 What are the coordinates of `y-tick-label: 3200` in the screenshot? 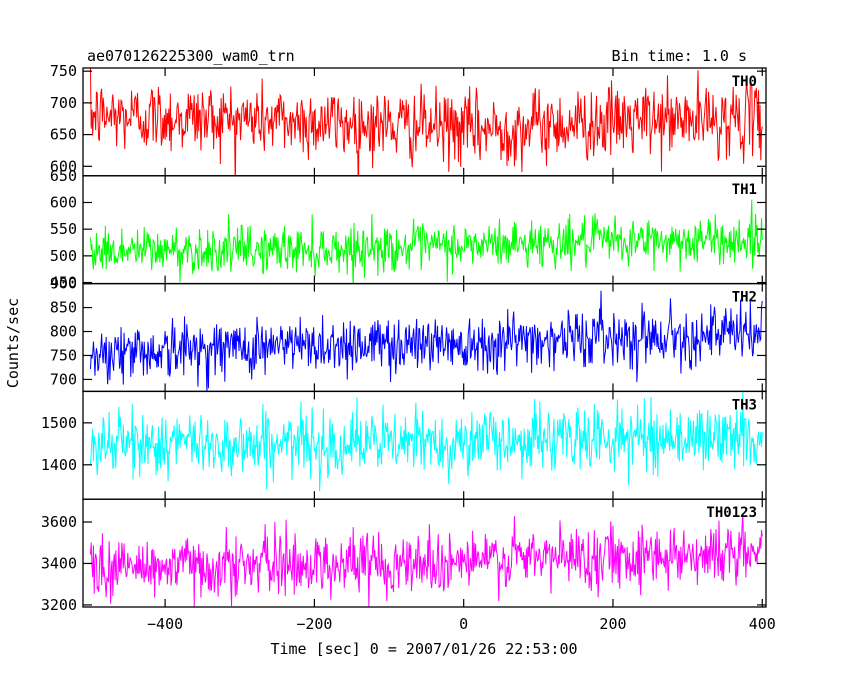 It's located at (59, 605).